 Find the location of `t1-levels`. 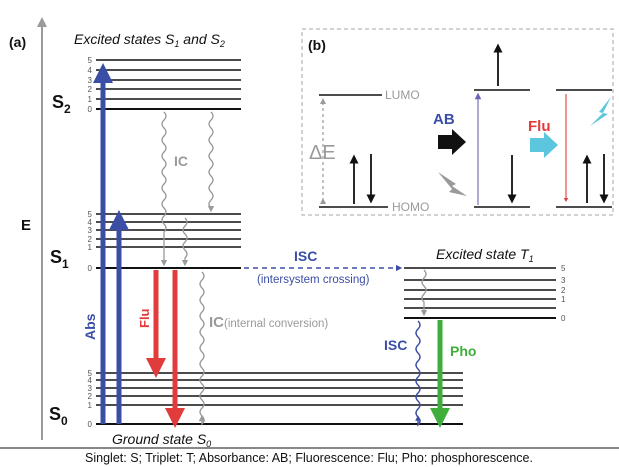

t1-levels is located at coordinates (480, 293).